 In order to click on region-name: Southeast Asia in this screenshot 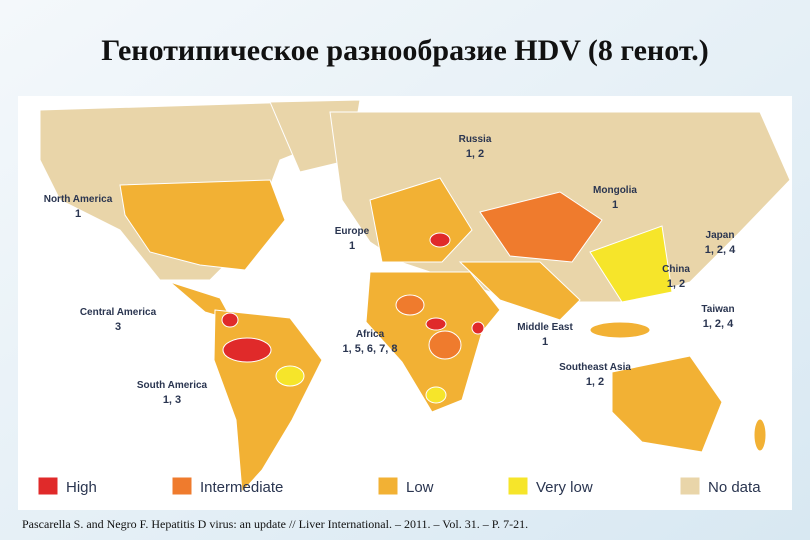, I will do `click(595, 367)`.